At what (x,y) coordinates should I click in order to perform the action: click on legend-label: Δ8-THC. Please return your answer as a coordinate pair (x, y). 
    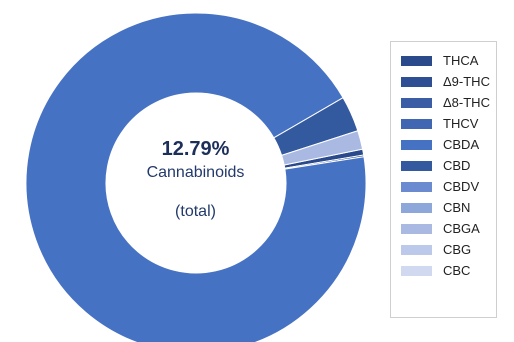
    Looking at the image, I should click on (466, 102).